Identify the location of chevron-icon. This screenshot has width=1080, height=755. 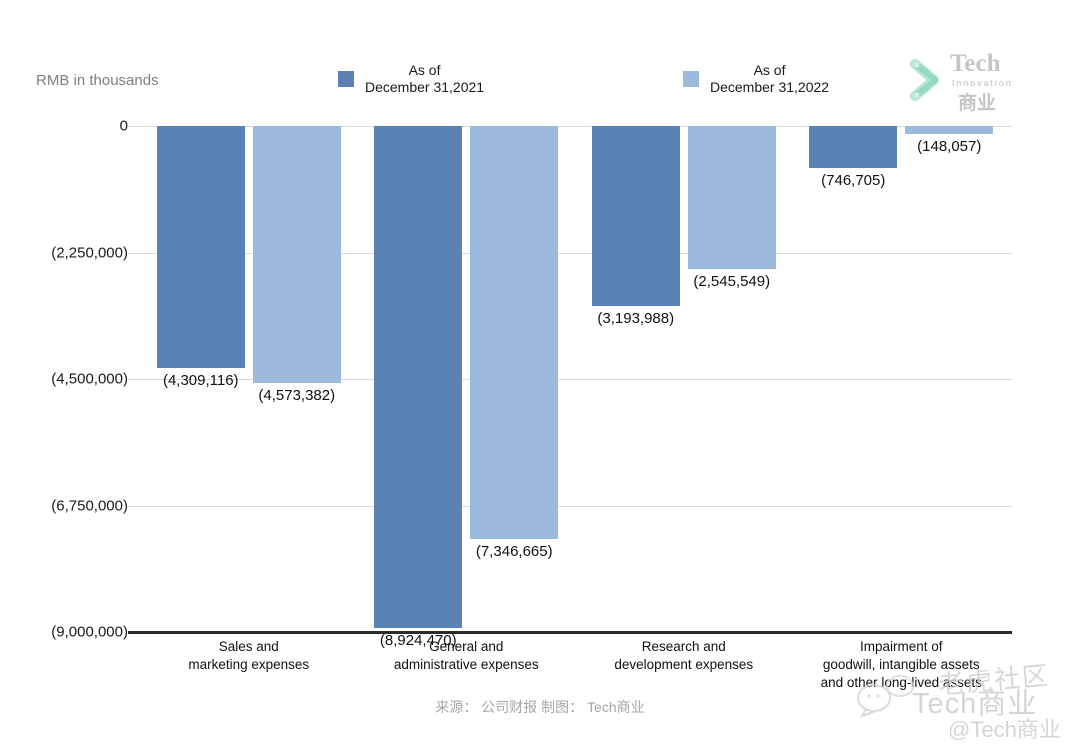
(924, 80).